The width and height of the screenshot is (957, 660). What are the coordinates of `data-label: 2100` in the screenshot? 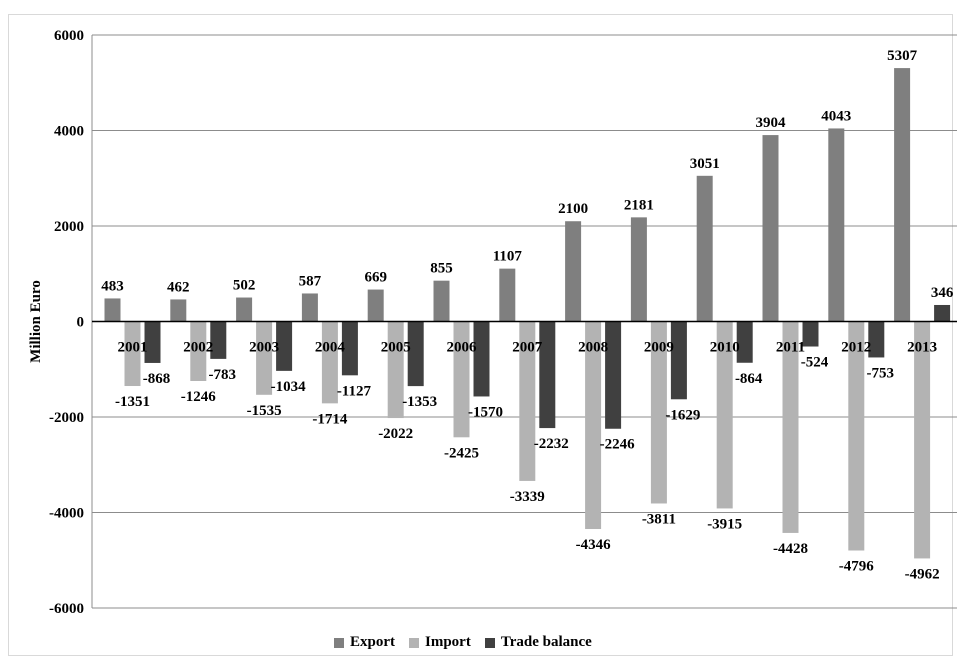 It's located at (573, 209).